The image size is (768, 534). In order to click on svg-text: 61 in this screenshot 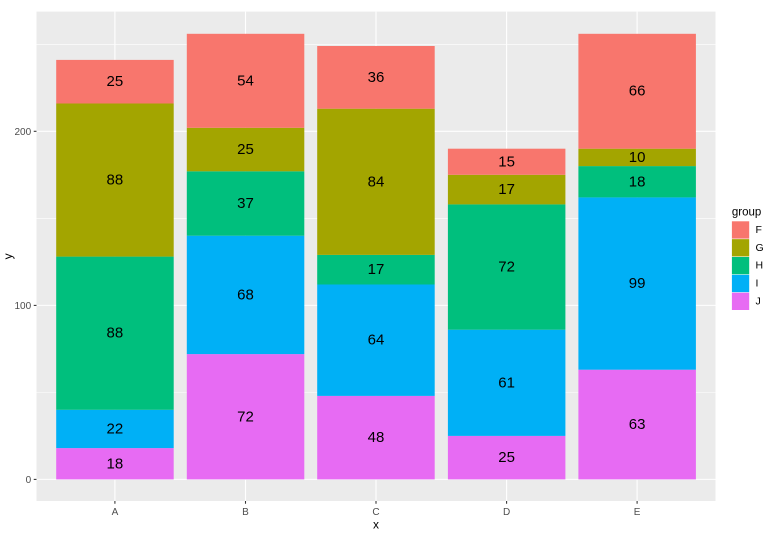, I will do `click(506, 382)`.